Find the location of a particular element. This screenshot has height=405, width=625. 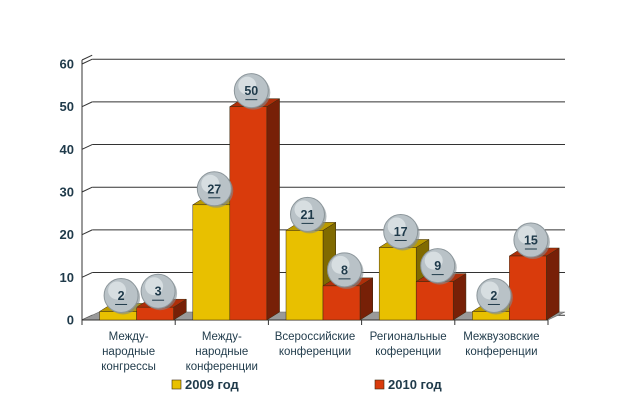

legend: 2009 год 2010 год is located at coordinates (307, 384).